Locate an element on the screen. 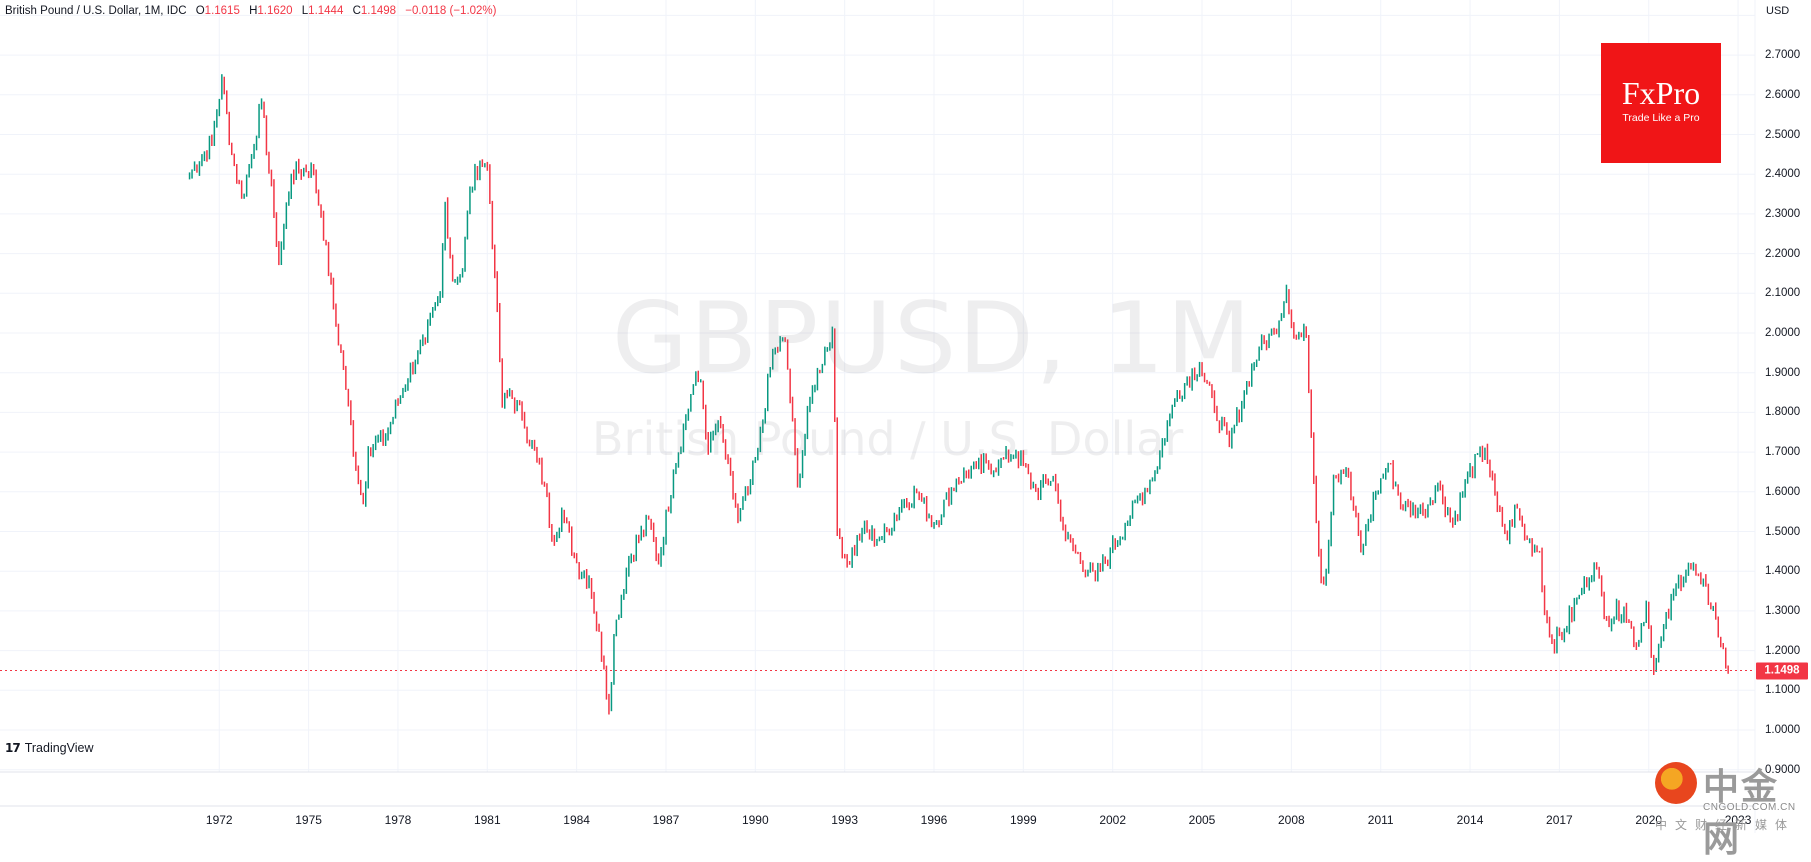 The width and height of the screenshot is (1811, 862). cngold-watermark: 中金网 CNGOLD.COM.CN 中文财经新媒体 is located at coordinates (1733, 810).